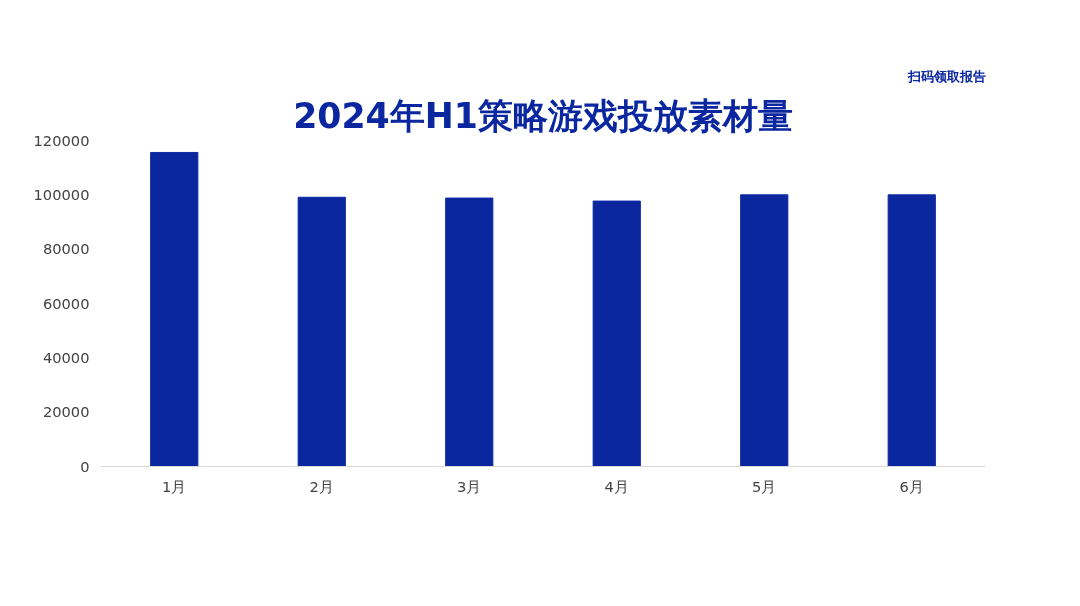 The height and width of the screenshot is (606, 1080). What do you see at coordinates (616, 486) in the screenshot?
I see `x-tick-label: 4月` at bounding box center [616, 486].